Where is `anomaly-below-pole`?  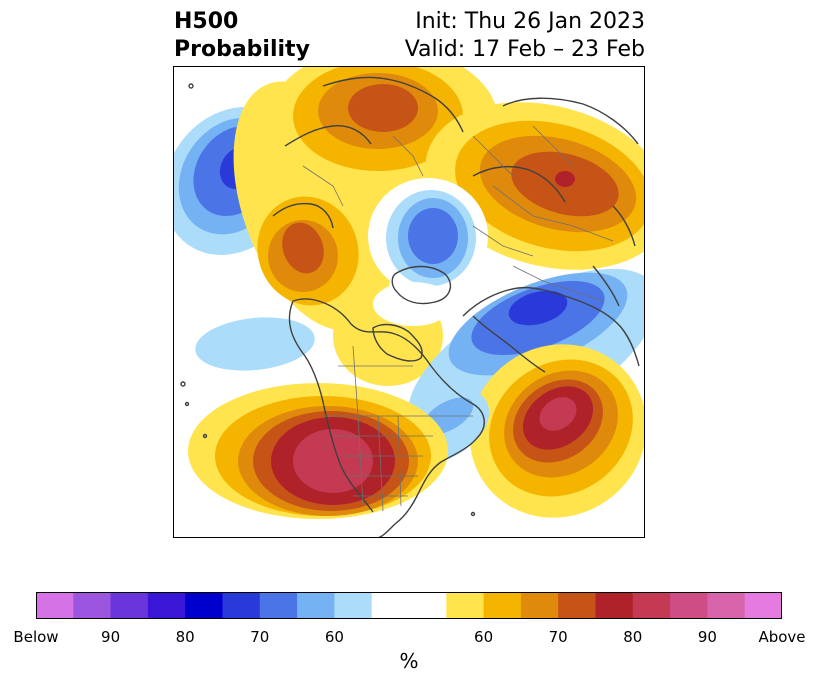 anomaly-below-pole is located at coordinates (428, 236).